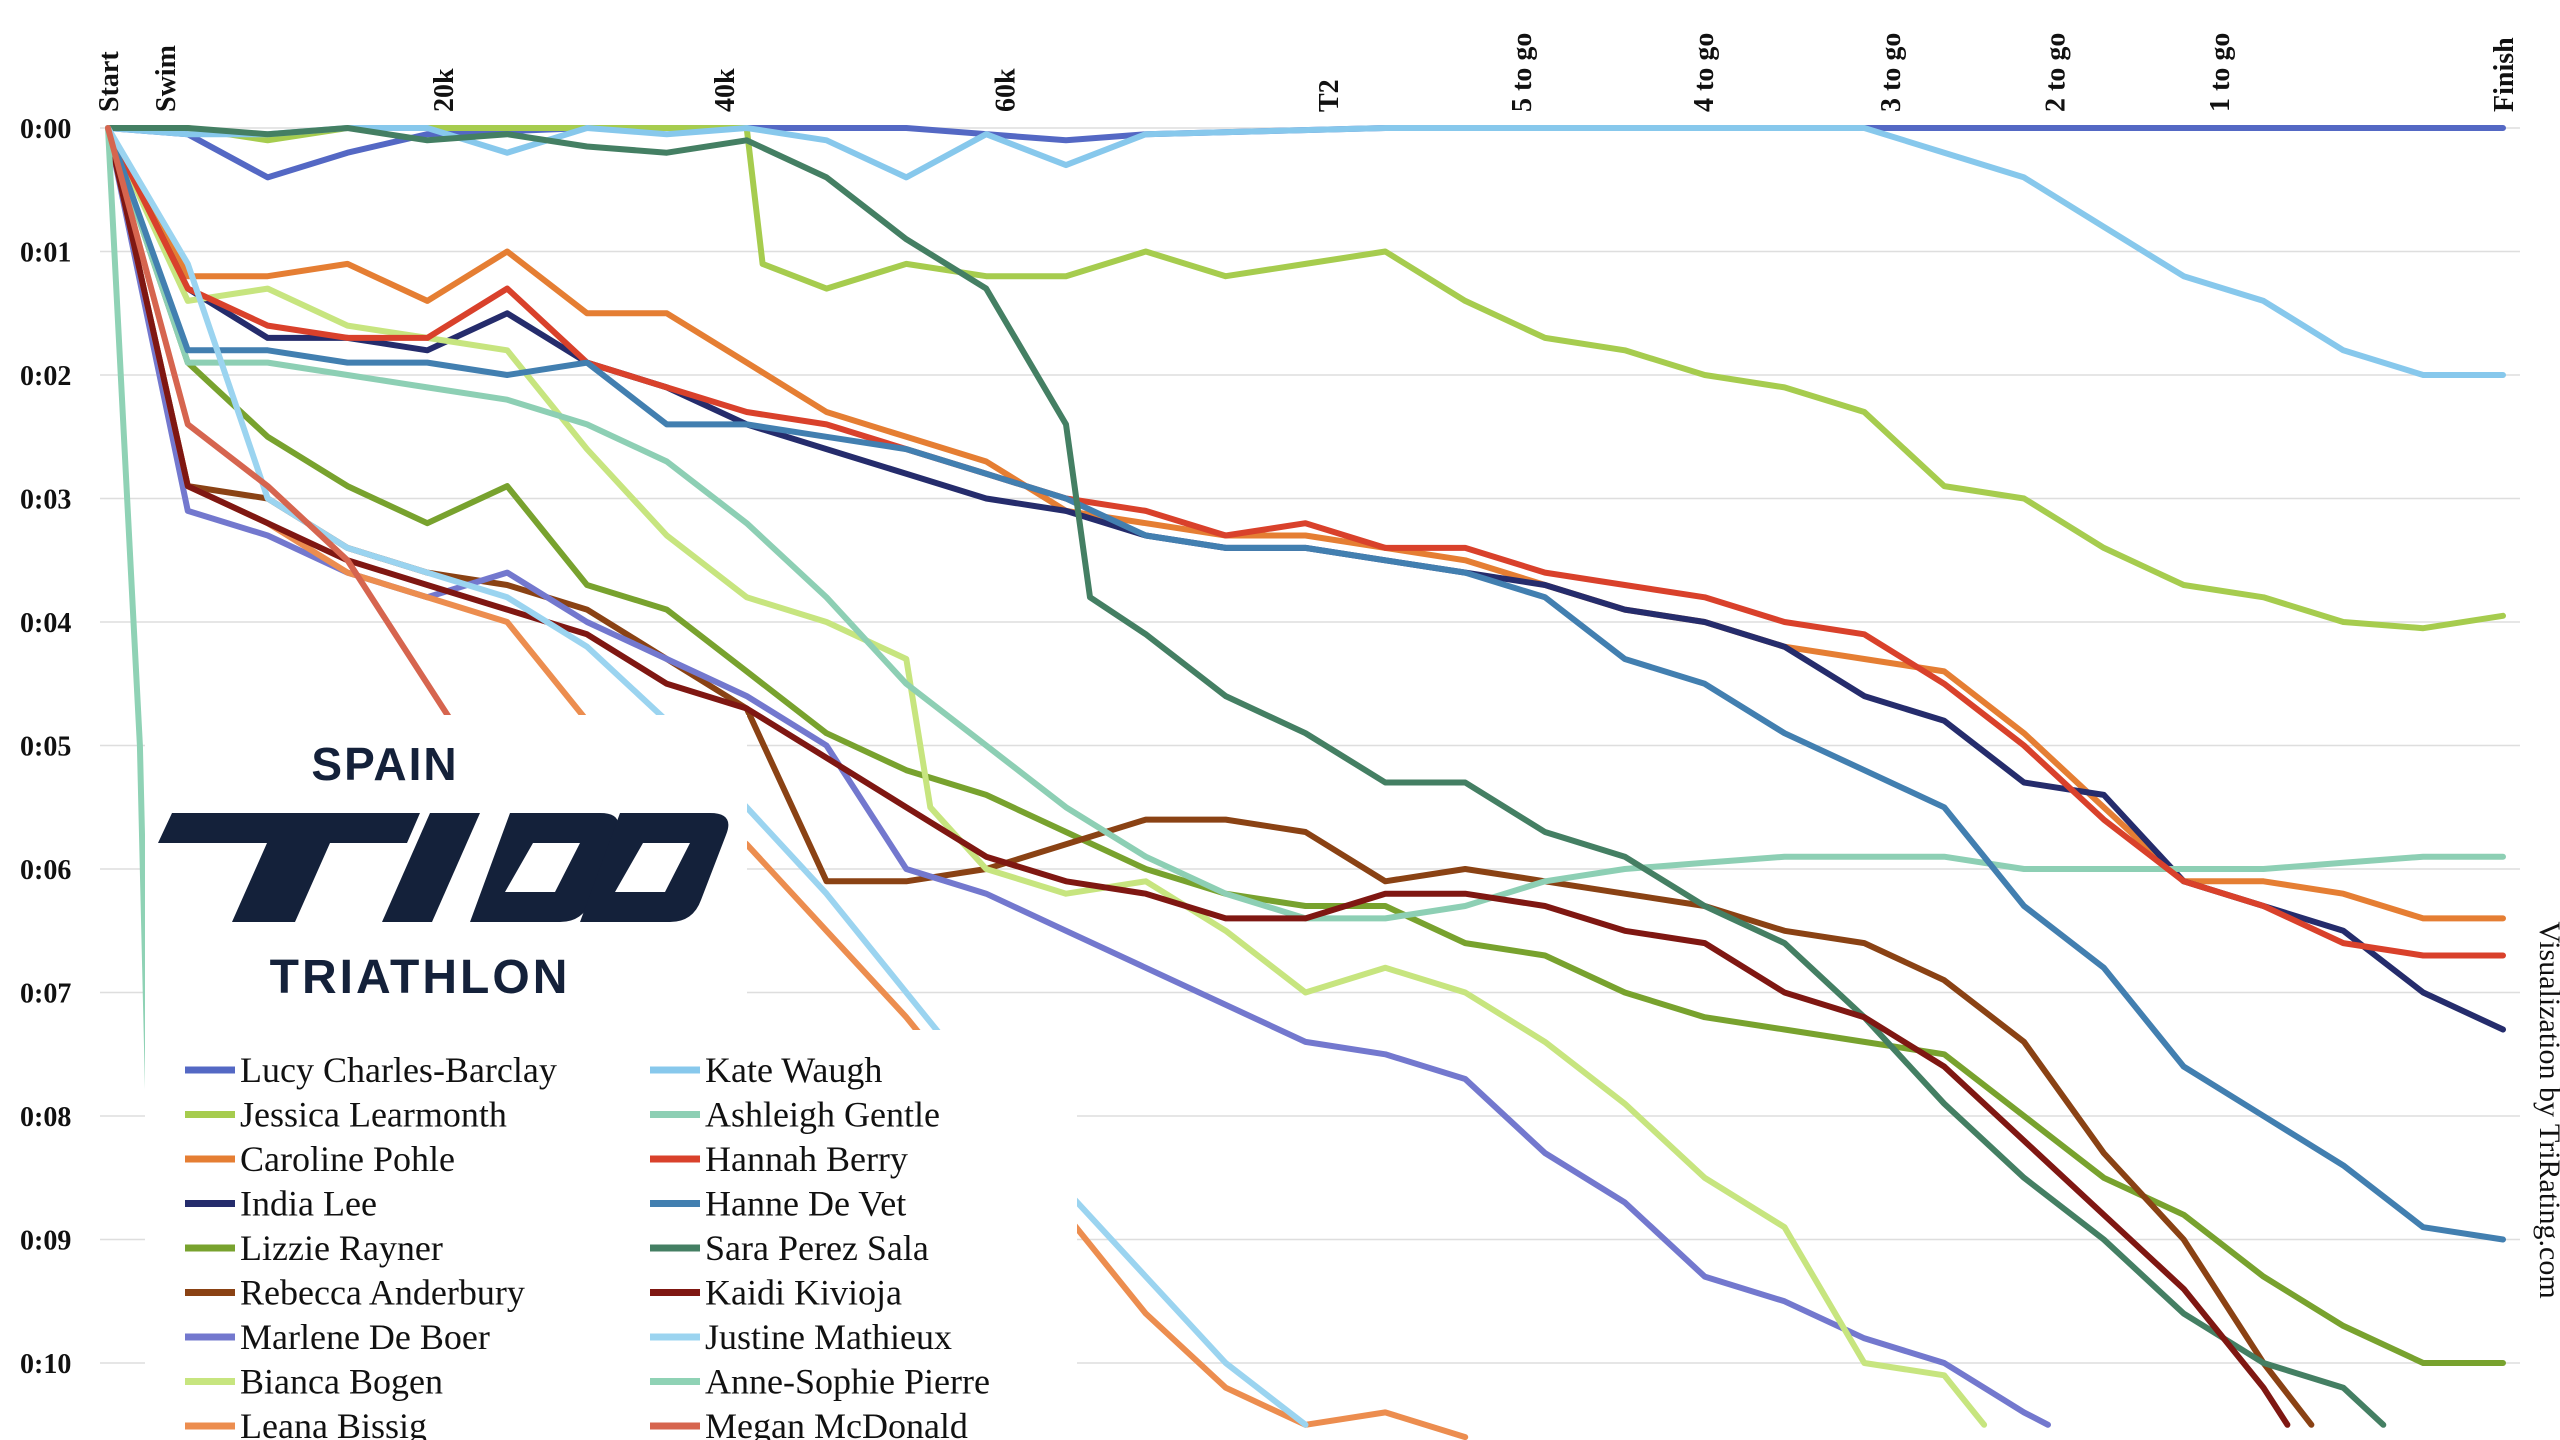  I want to click on x-tick-label: 2 to go, so click(2056, 72).